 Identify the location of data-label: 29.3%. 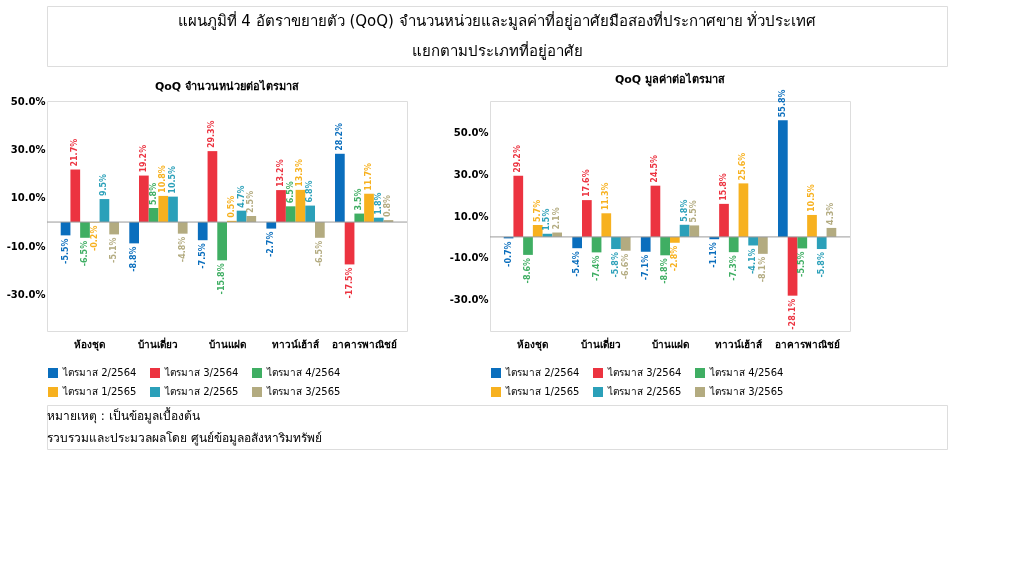
(212, 134).